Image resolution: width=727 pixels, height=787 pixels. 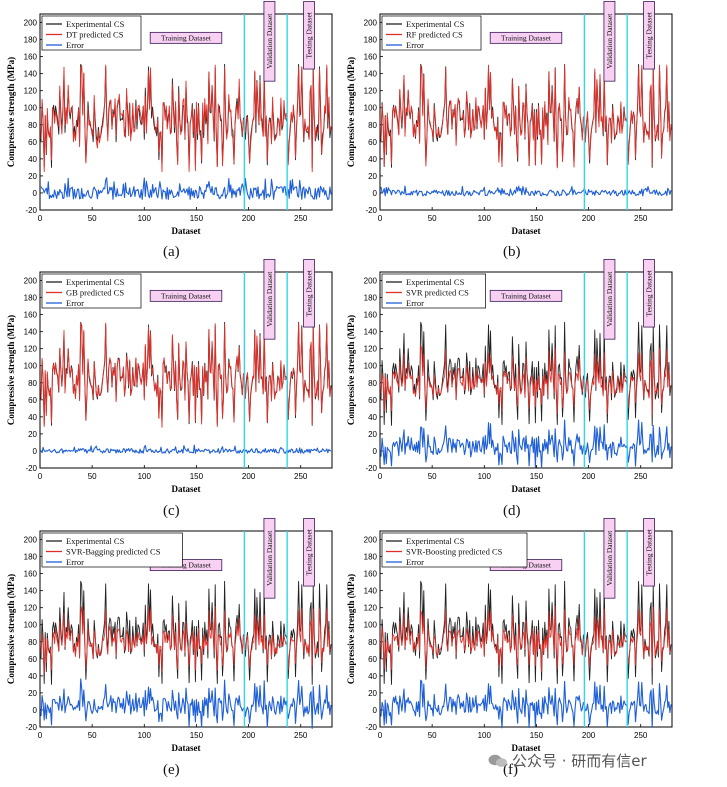 What do you see at coordinates (526, 444) in the screenshot?
I see `error-series-line` at bounding box center [526, 444].